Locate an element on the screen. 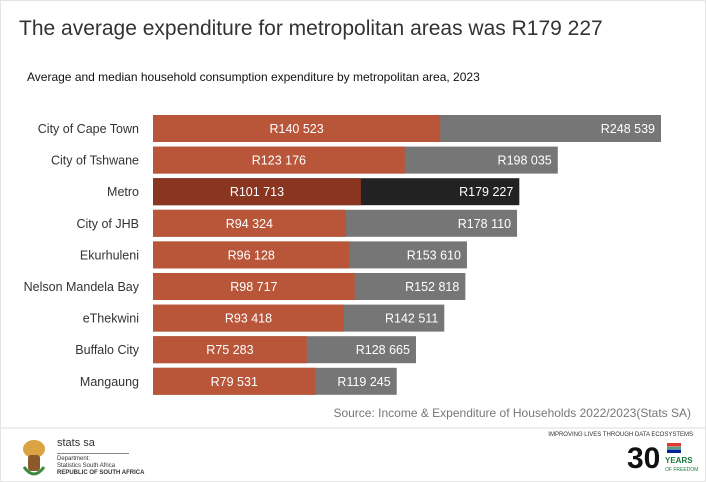 The height and width of the screenshot is (482, 706). tagline: IMPROVING LIVES THROUGH DATA ECOSYSTEMS is located at coordinates (620, 435).